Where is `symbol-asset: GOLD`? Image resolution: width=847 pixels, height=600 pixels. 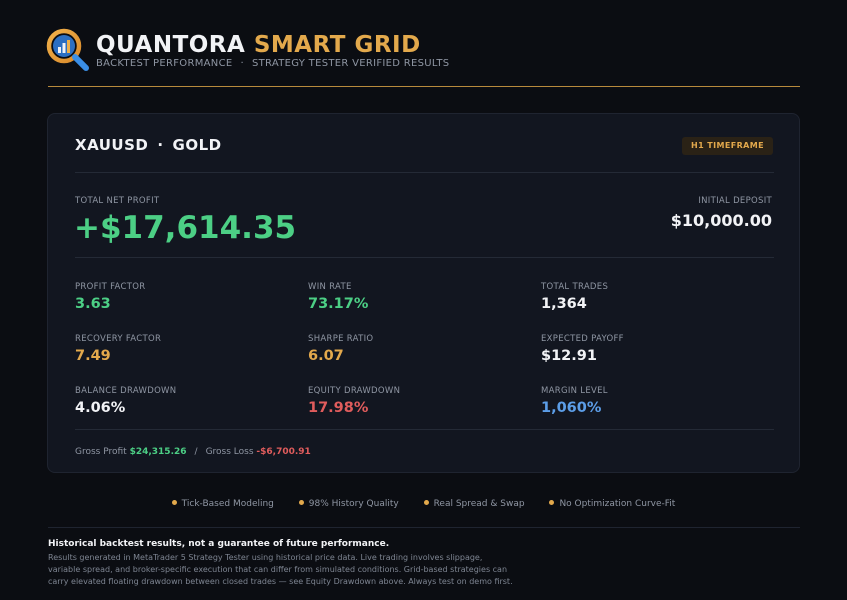 symbol-asset: GOLD is located at coordinates (197, 145).